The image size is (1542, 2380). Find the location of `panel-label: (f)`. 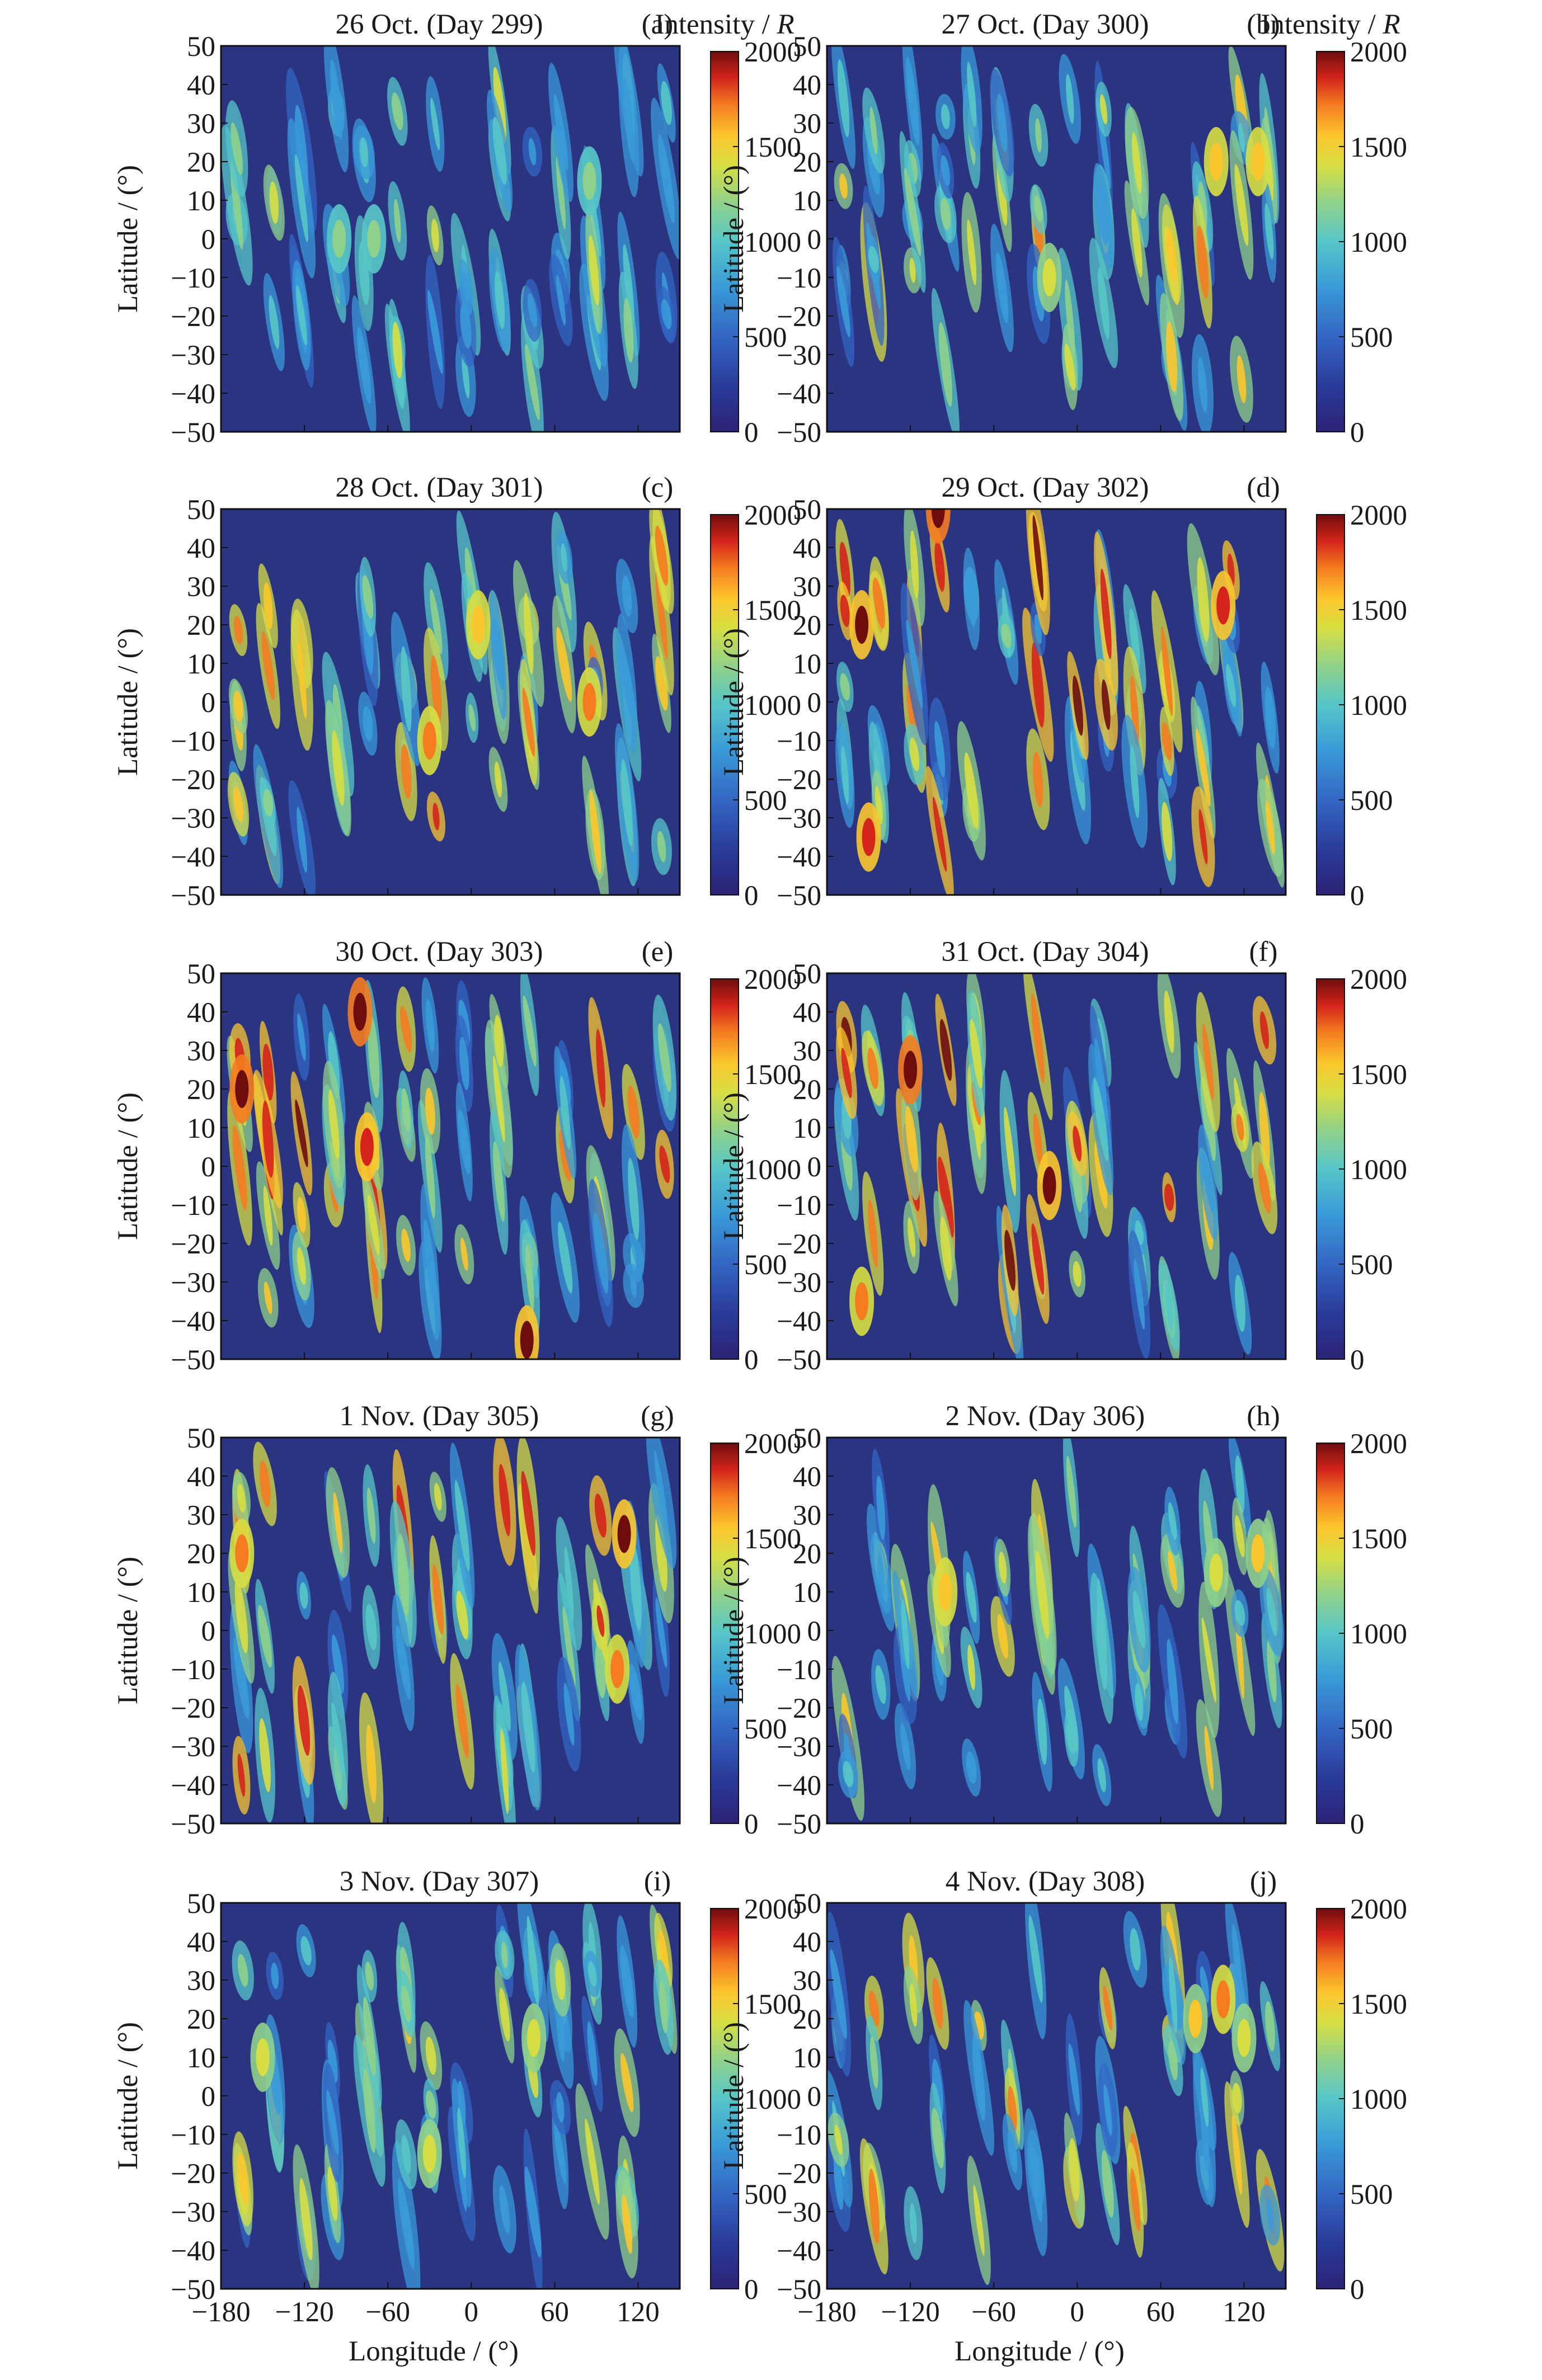

panel-label: (f) is located at coordinates (1263, 952).